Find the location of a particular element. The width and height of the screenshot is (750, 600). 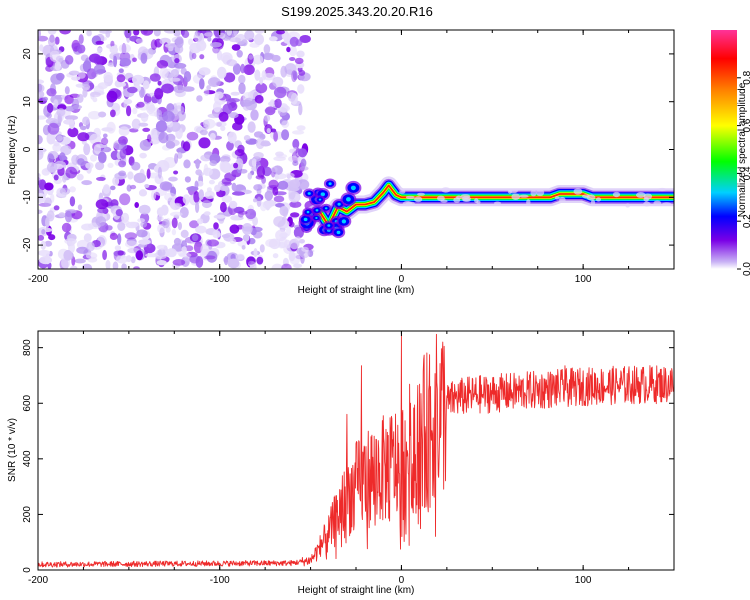

colorbar-tick-label: 0.0 is located at coordinates (746, 269).